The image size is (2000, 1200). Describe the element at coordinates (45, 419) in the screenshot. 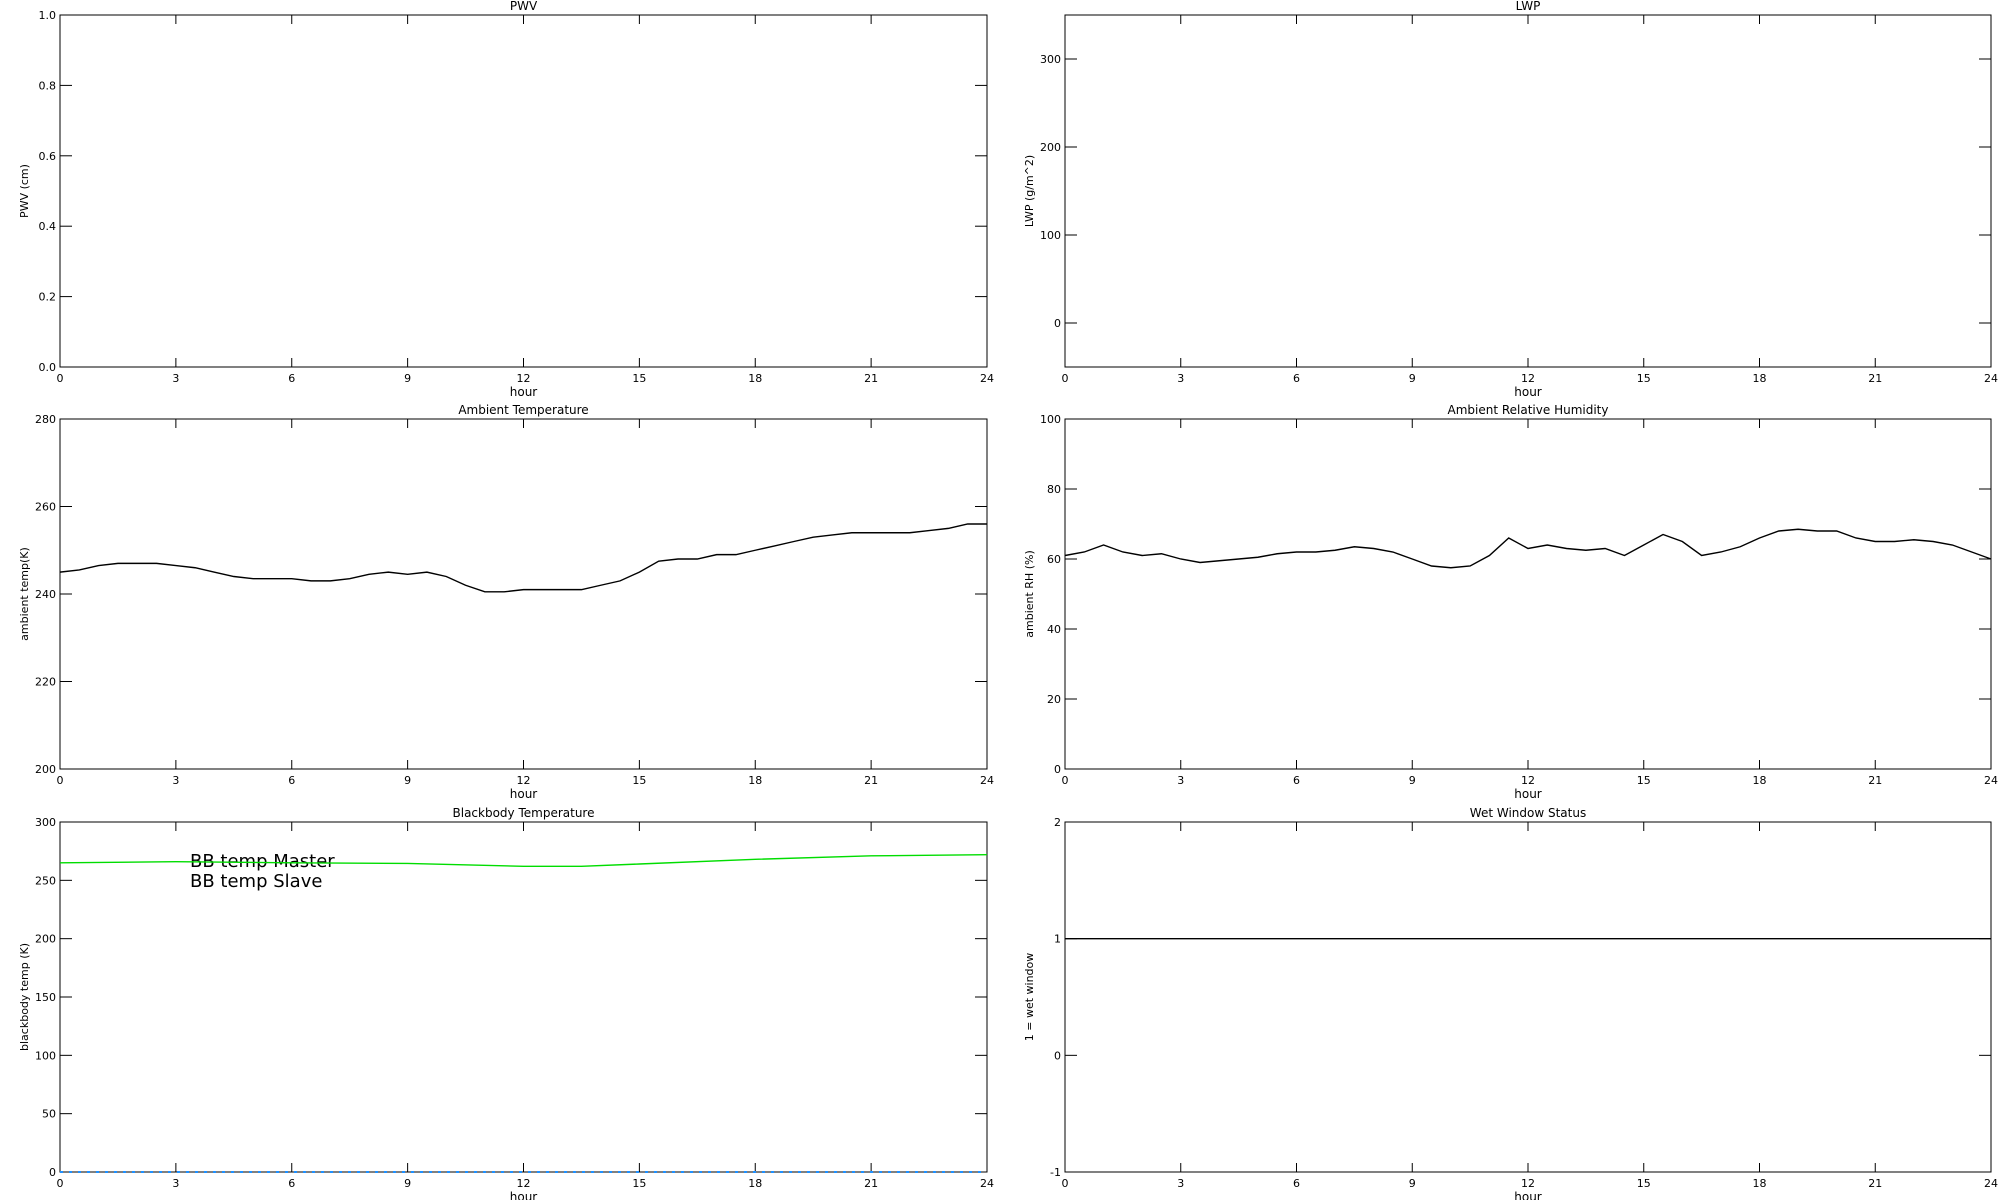

I see `y-tick-label: 280` at that location.